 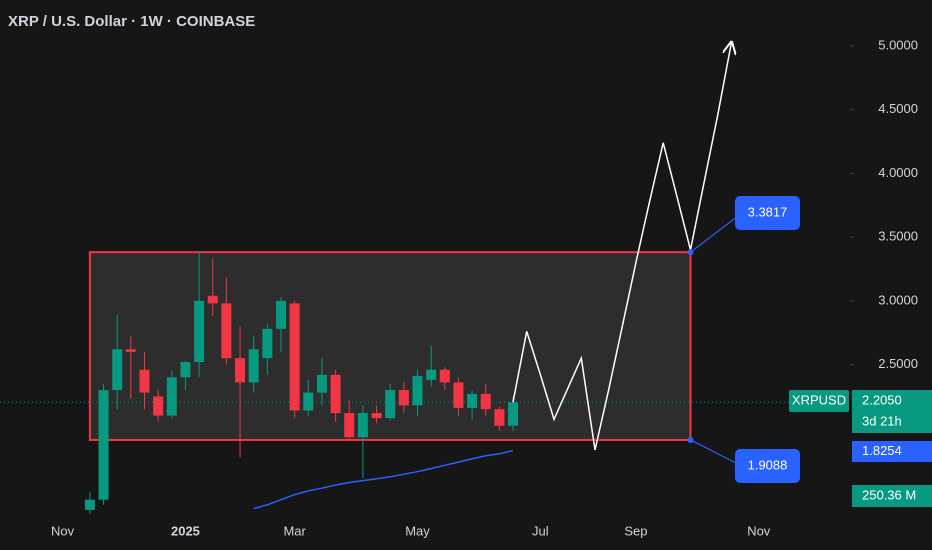 What do you see at coordinates (635, 530) in the screenshot?
I see `x-tick-label: Sep` at bounding box center [635, 530].